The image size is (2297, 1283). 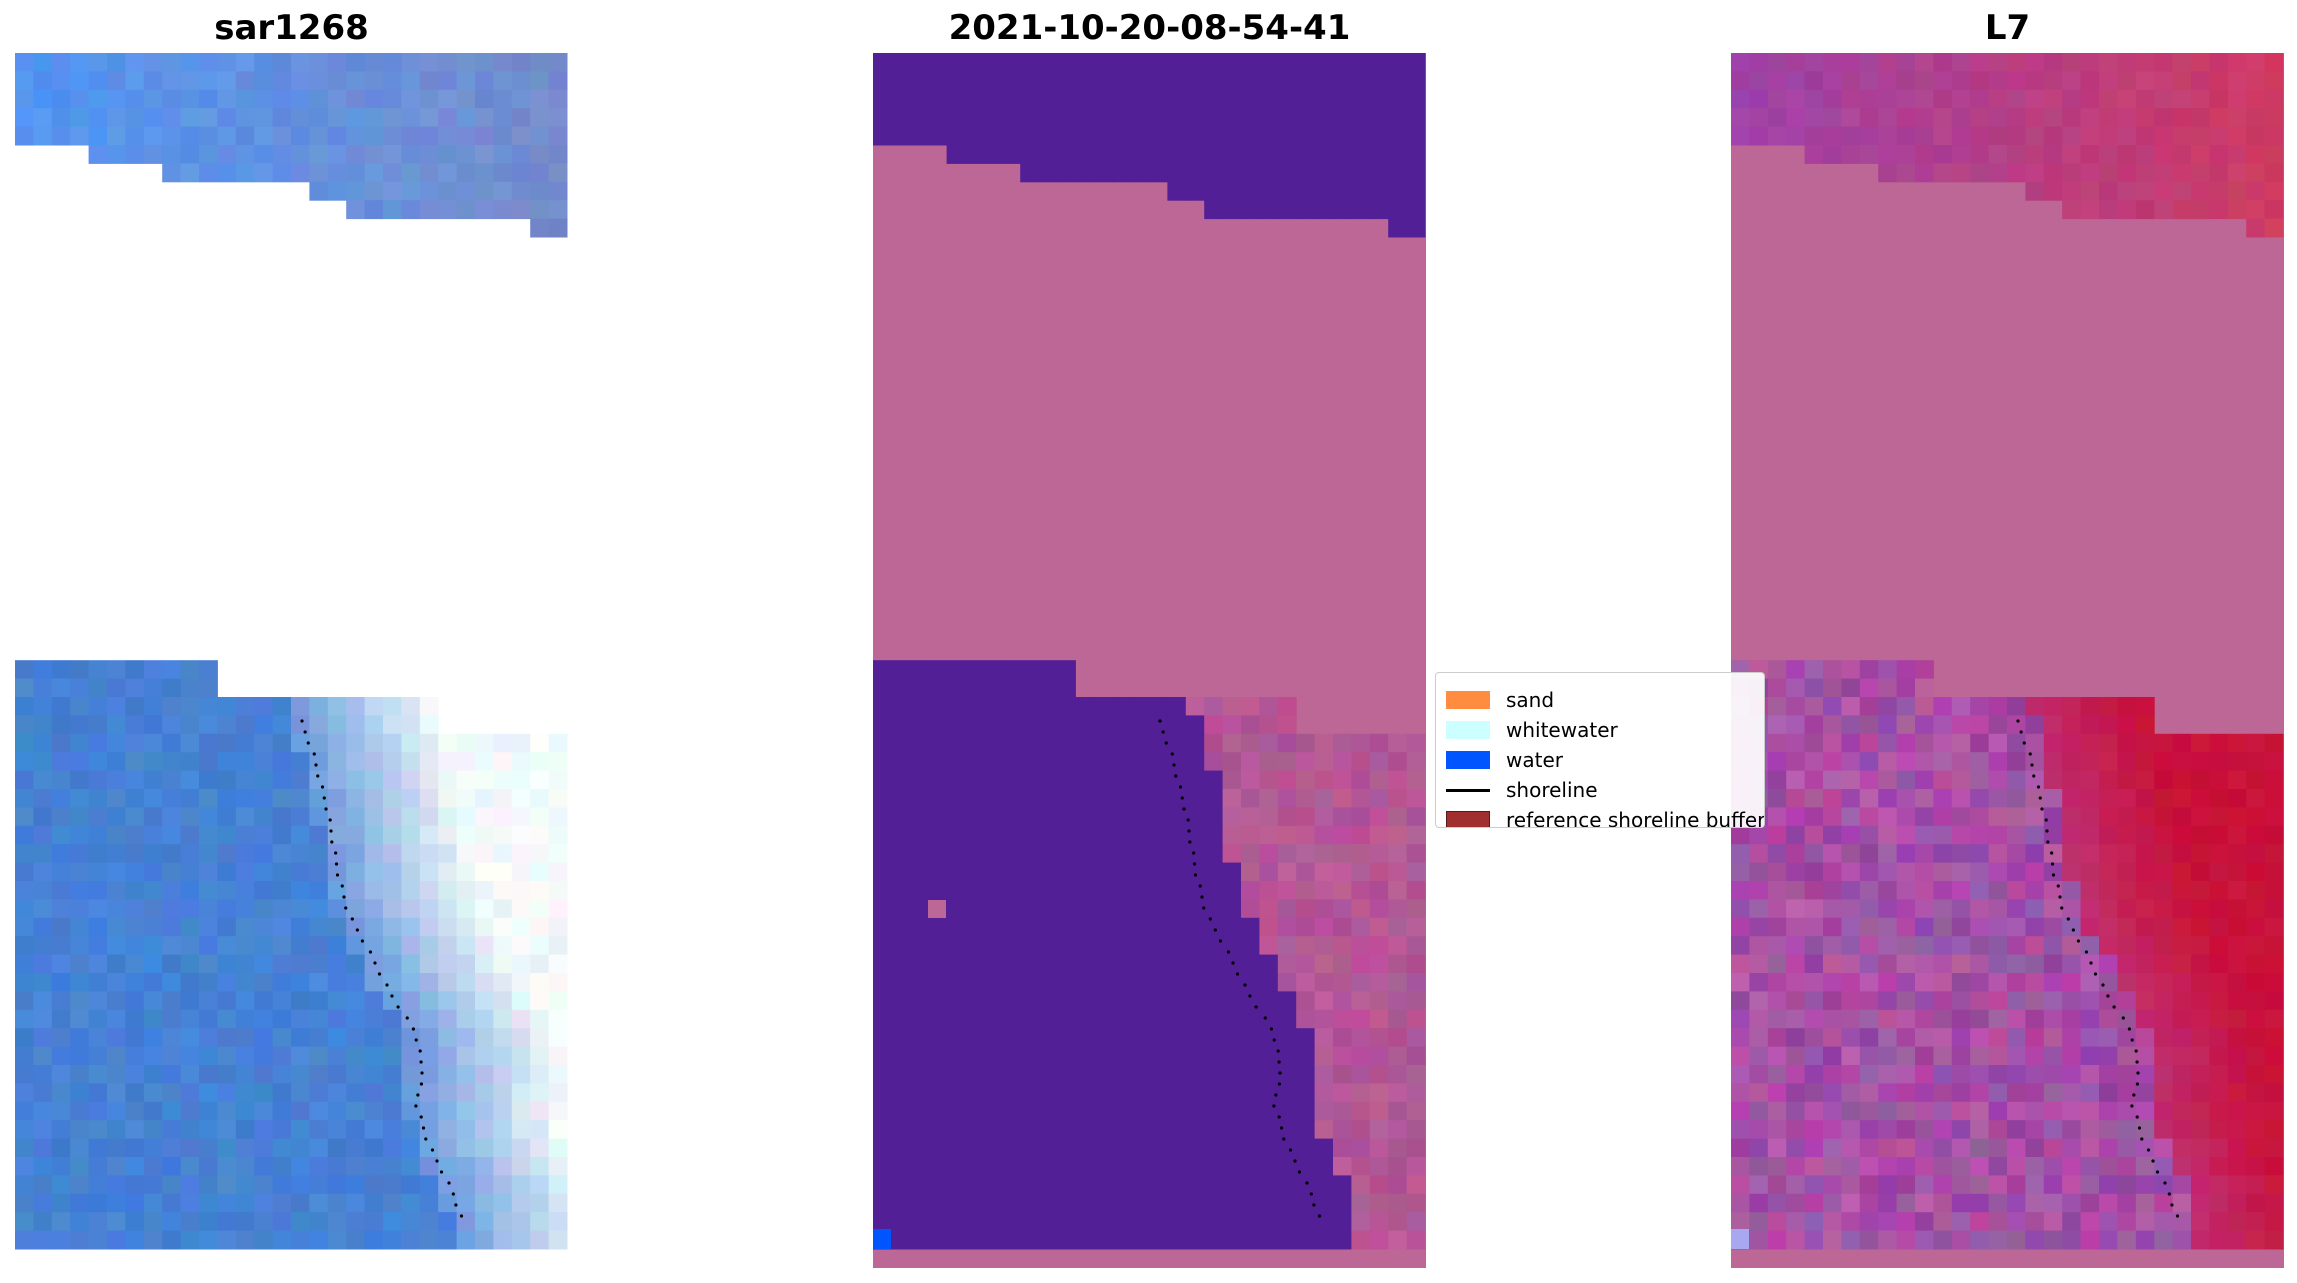 What do you see at coordinates (1522, 790) in the screenshot?
I see `legend-item-shoreline: shoreline` at bounding box center [1522, 790].